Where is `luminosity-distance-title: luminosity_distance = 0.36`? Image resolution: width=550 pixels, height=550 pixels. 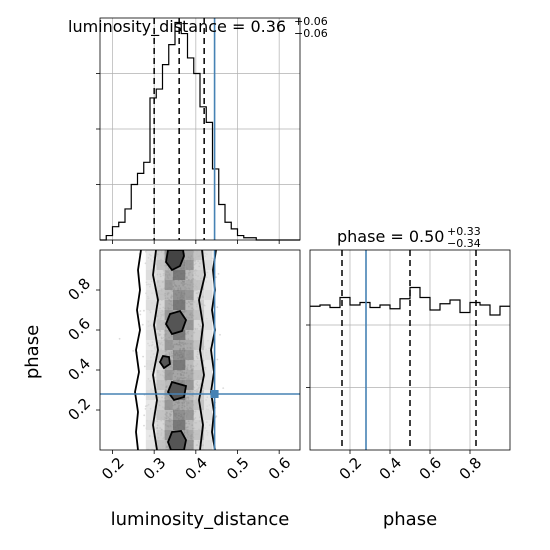 luminosity-distance-title: luminosity_distance = 0.36 is located at coordinates (177, 27).